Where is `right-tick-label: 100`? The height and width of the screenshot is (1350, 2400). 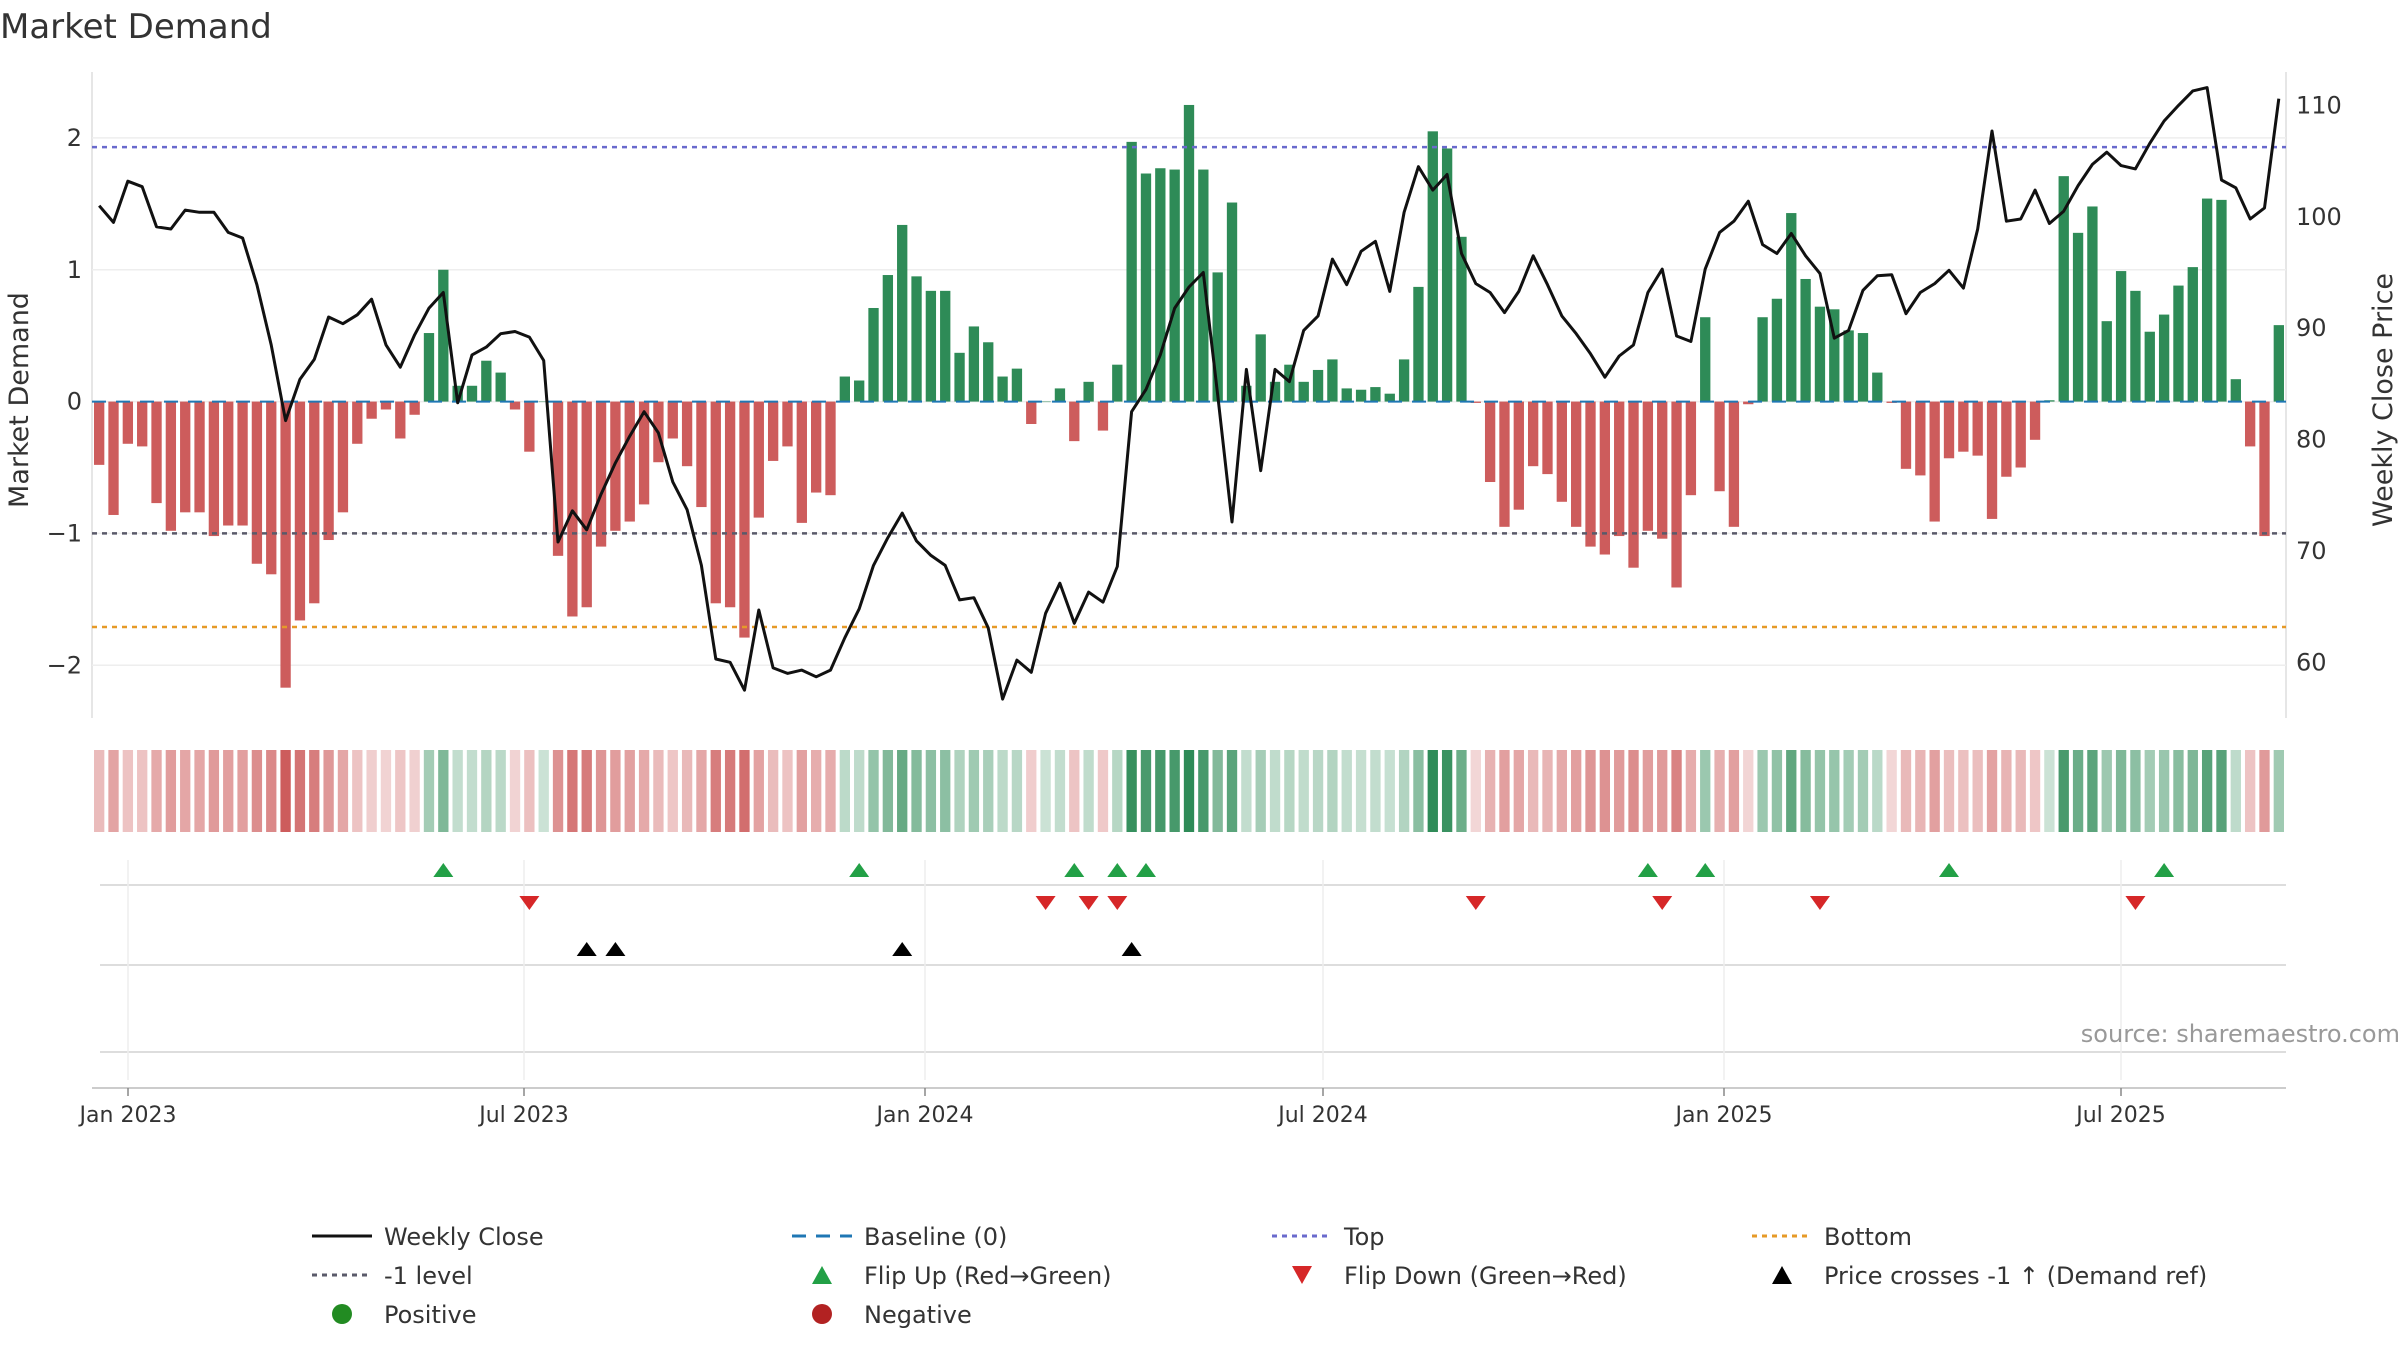
right-tick-label: 100 is located at coordinates (2319, 217).